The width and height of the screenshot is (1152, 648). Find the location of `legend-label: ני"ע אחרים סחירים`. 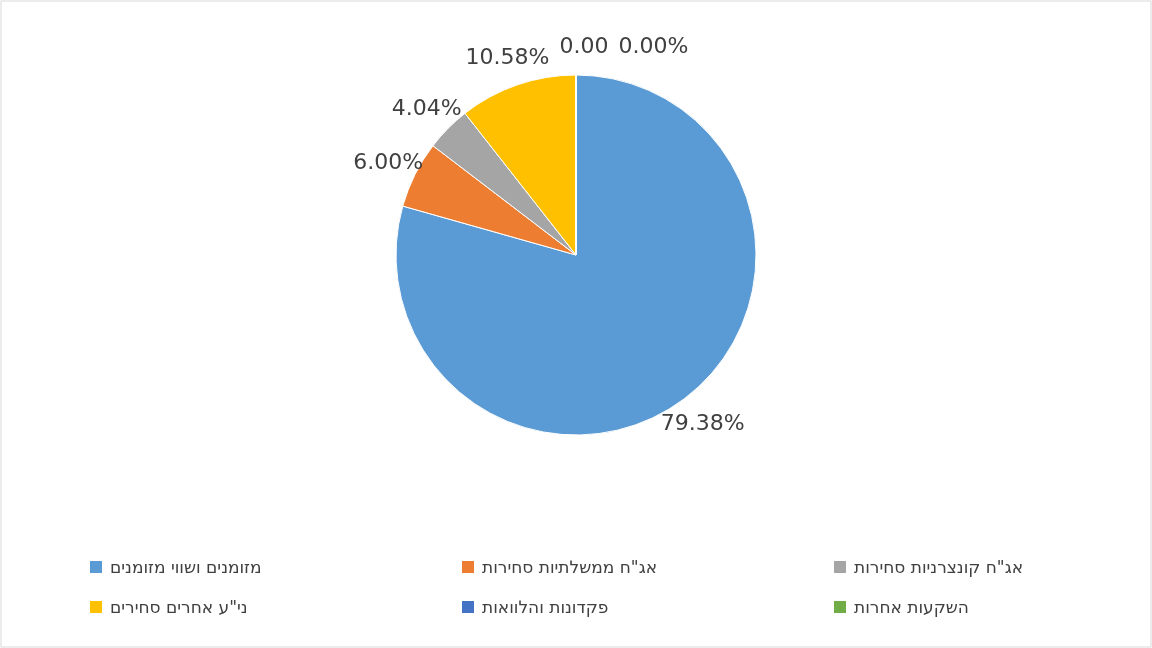

legend-label: ני"ע אחרים סחירים is located at coordinates (179, 607).